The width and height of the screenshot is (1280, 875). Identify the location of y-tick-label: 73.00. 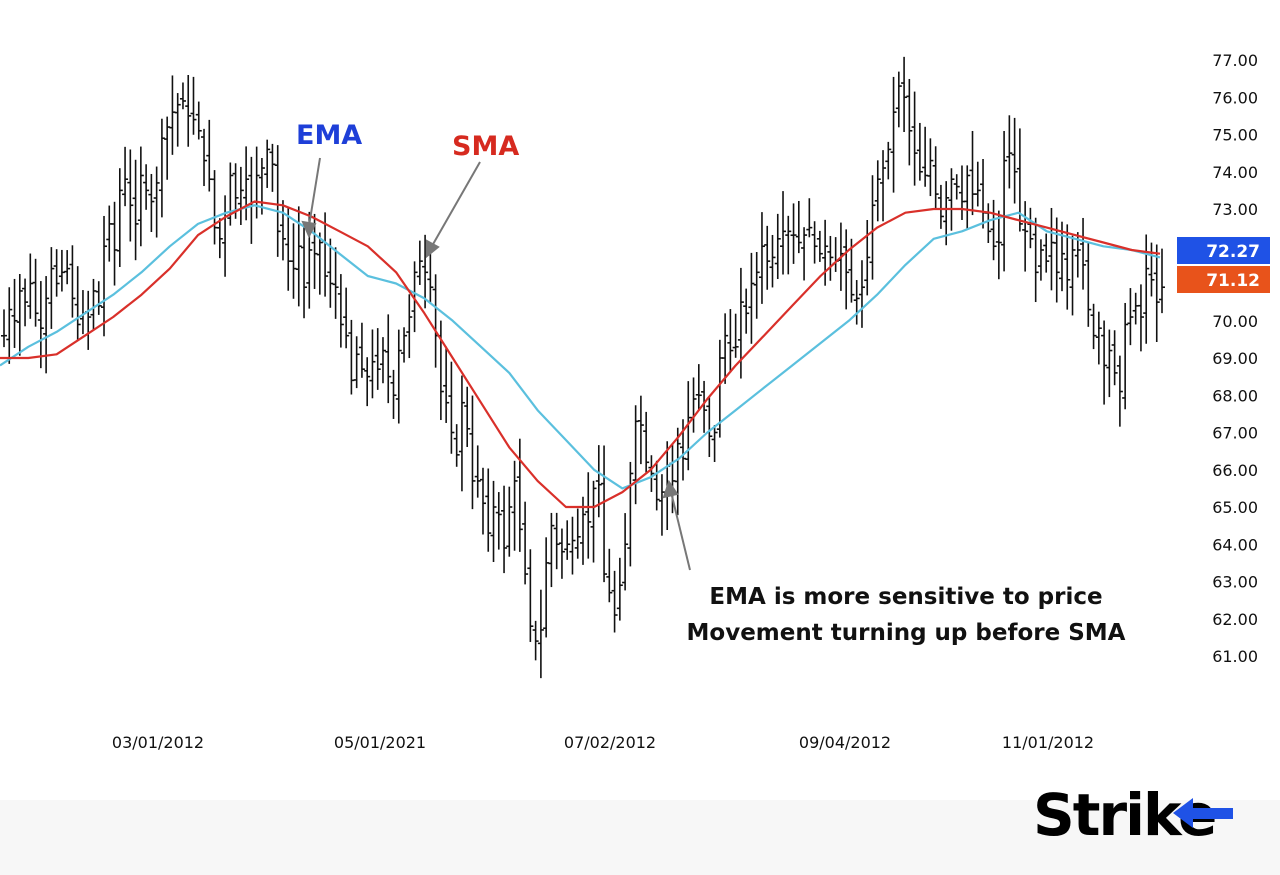
(1235, 209).